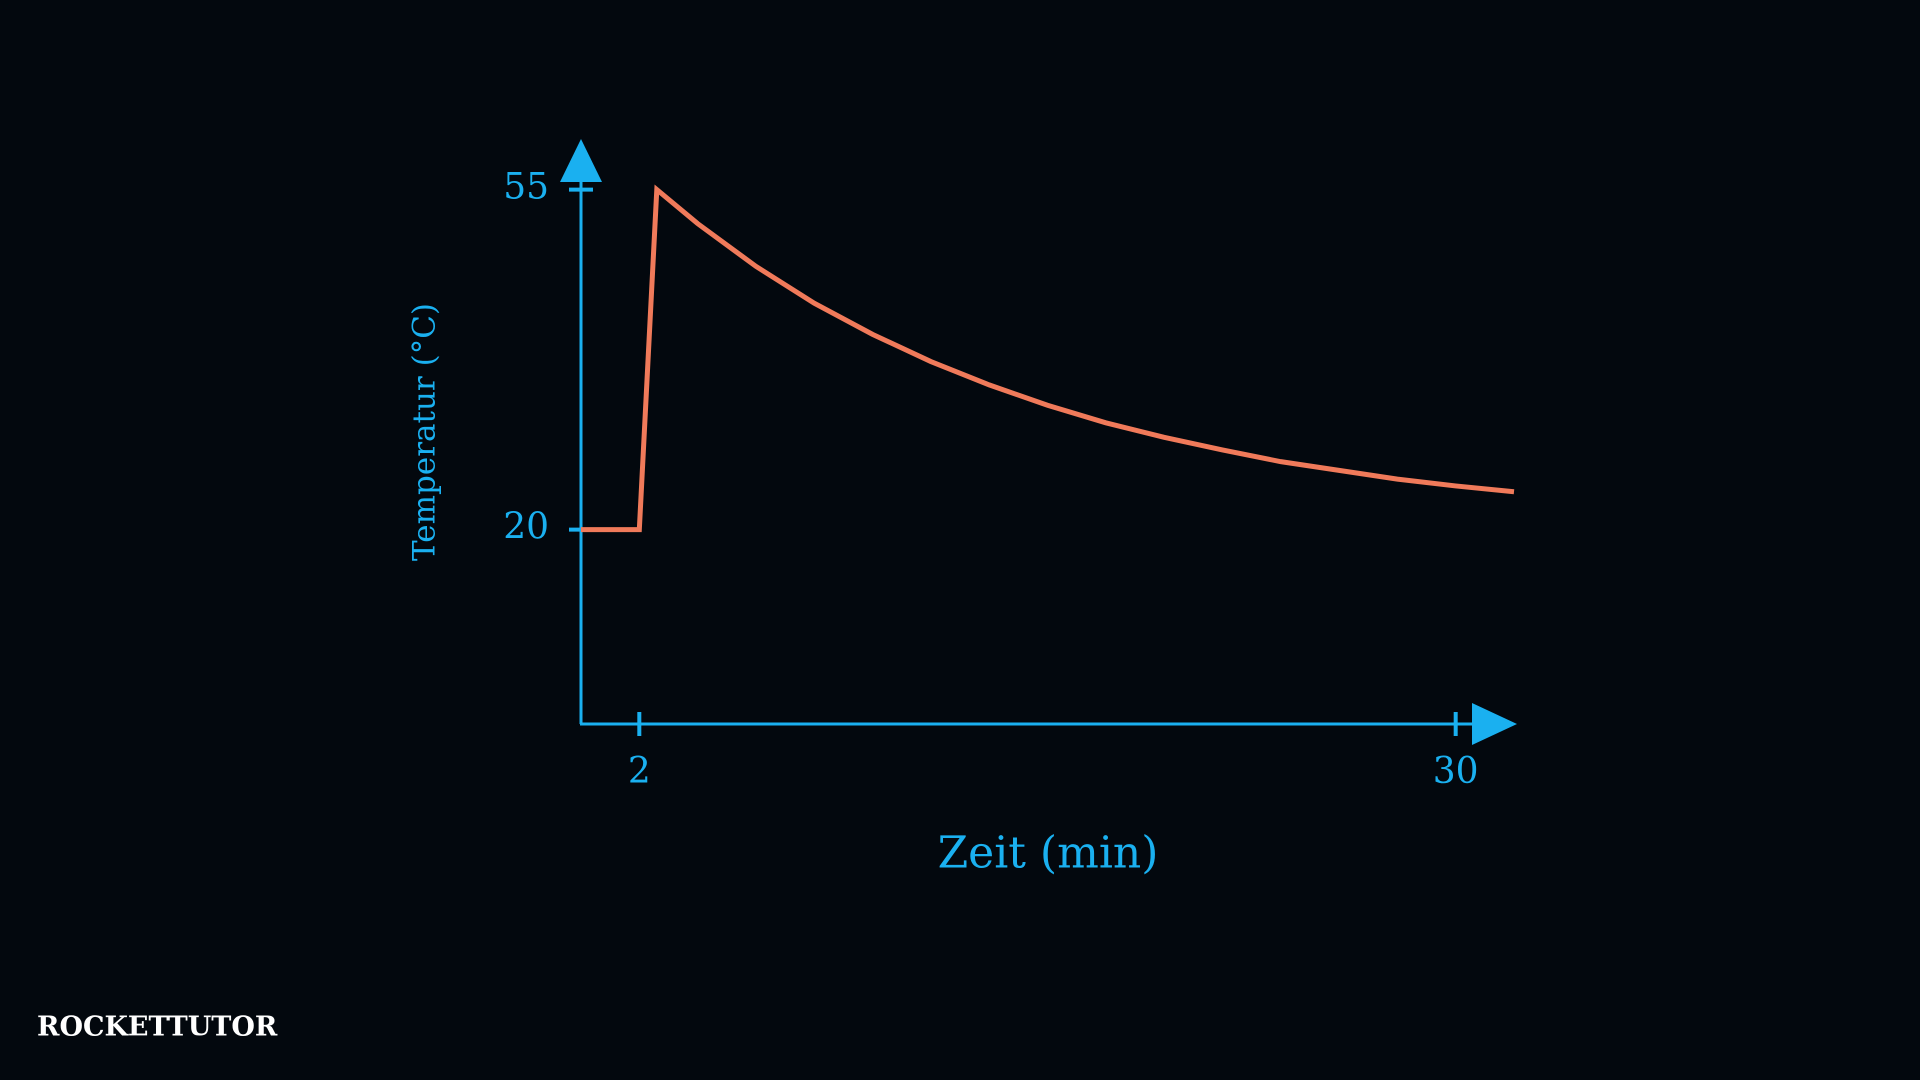  What do you see at coordinates (526, 527) in the screenshot?
I see `y-tick-label: 20` at bounding box center [526, 527].